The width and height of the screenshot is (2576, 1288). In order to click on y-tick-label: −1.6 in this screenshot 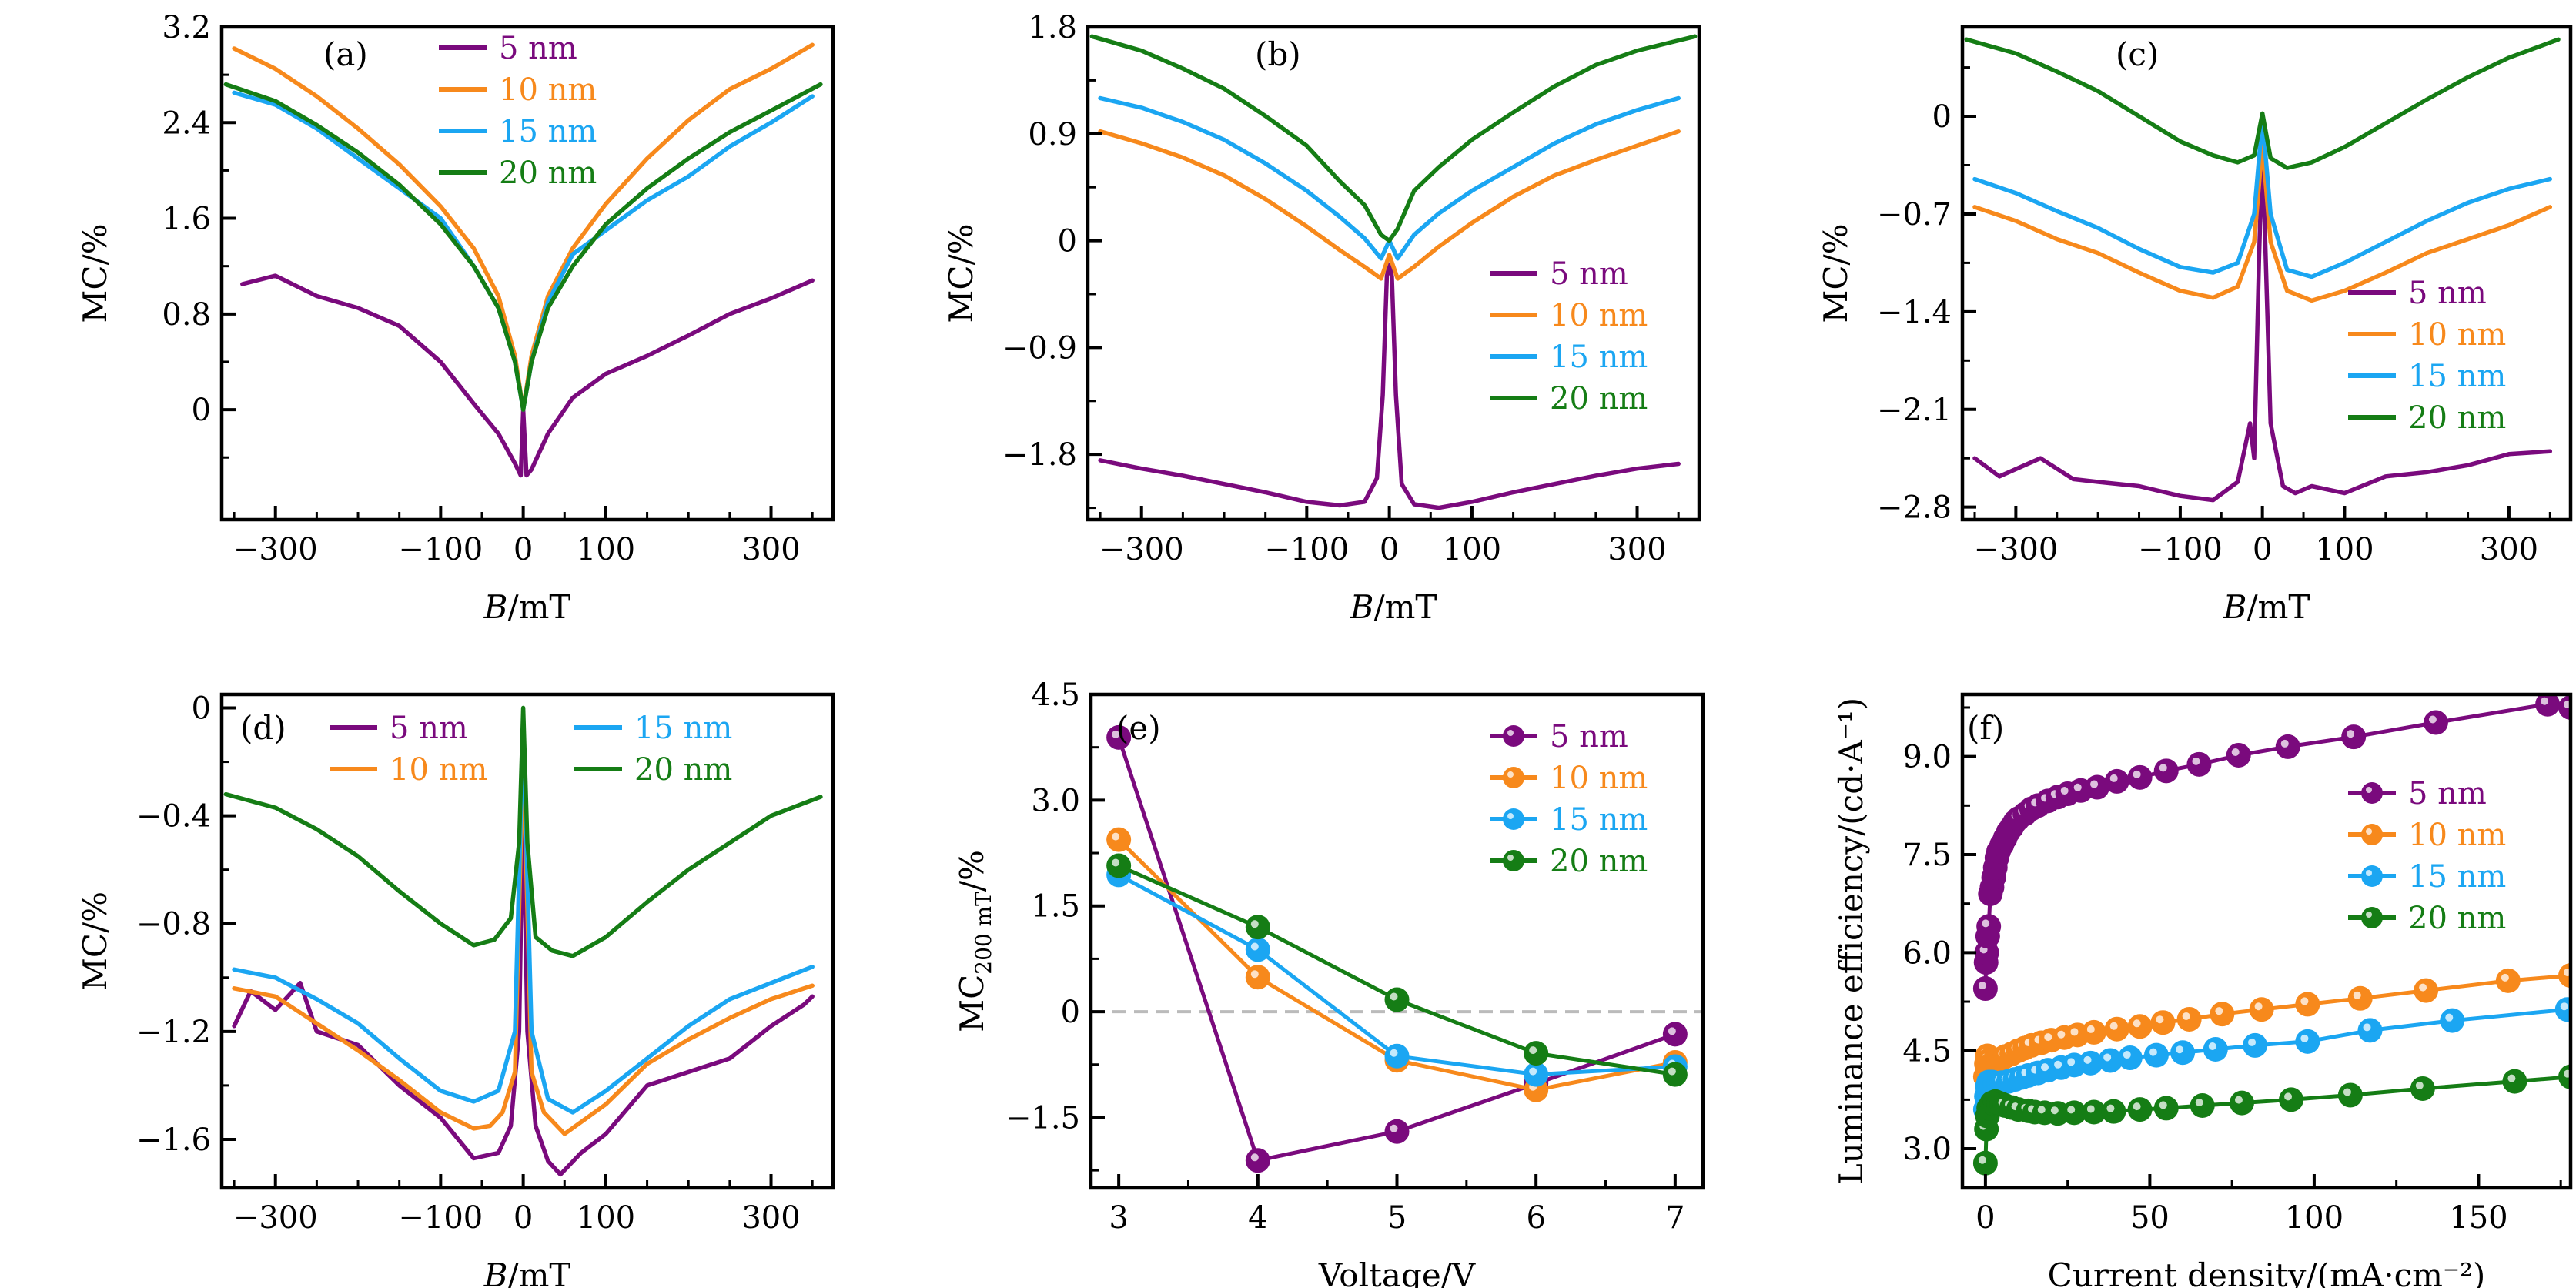, I will do `click(174, 1140)`.